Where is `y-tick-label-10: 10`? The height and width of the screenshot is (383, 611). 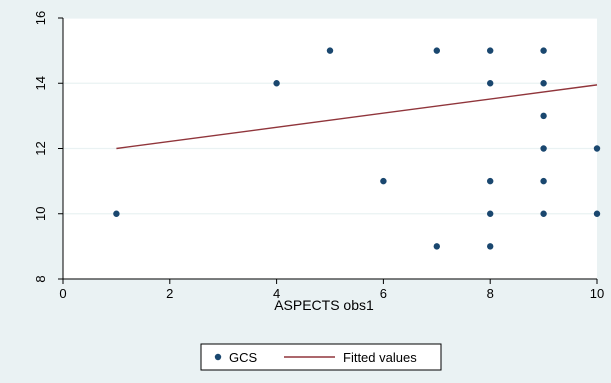 y-tick-label-10: 10 is located at coordinates (40, 214).